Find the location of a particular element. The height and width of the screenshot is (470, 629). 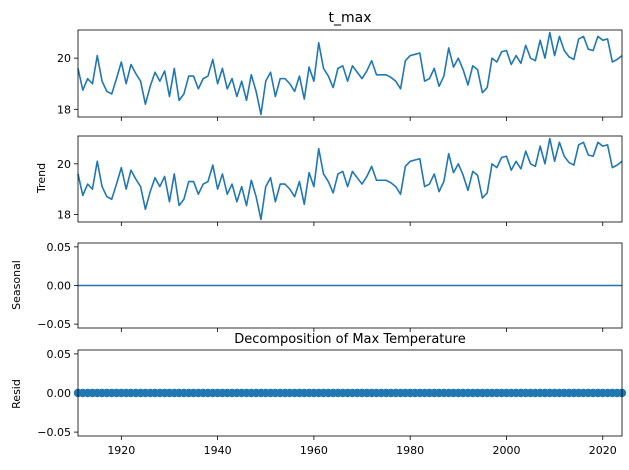

panel-title-t-max: t_max is located at coordinates (350, 18).